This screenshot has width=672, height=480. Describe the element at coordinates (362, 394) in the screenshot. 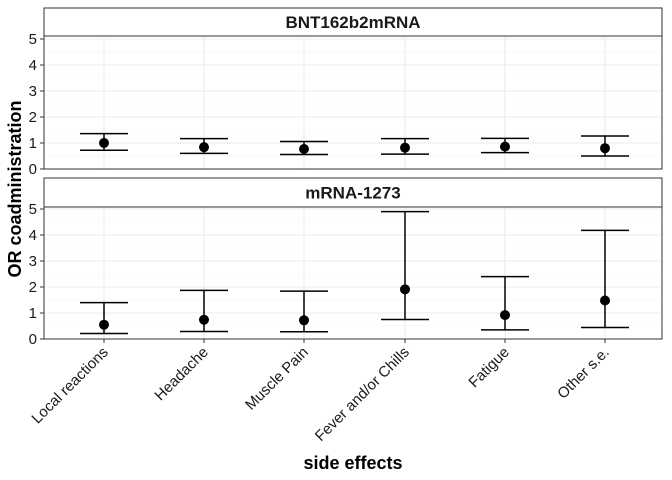

I see `x-tick-label: Fever and/or Chills` at that location.